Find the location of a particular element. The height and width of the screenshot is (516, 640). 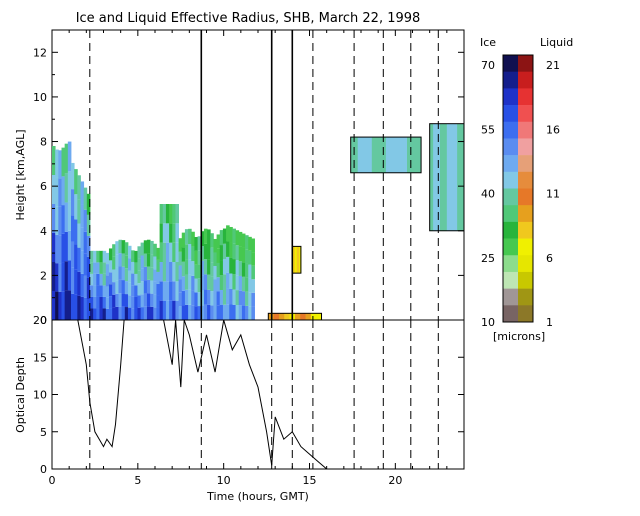

optical-depth-axis-label: Optical Depth is located at coordinates (20, 395).